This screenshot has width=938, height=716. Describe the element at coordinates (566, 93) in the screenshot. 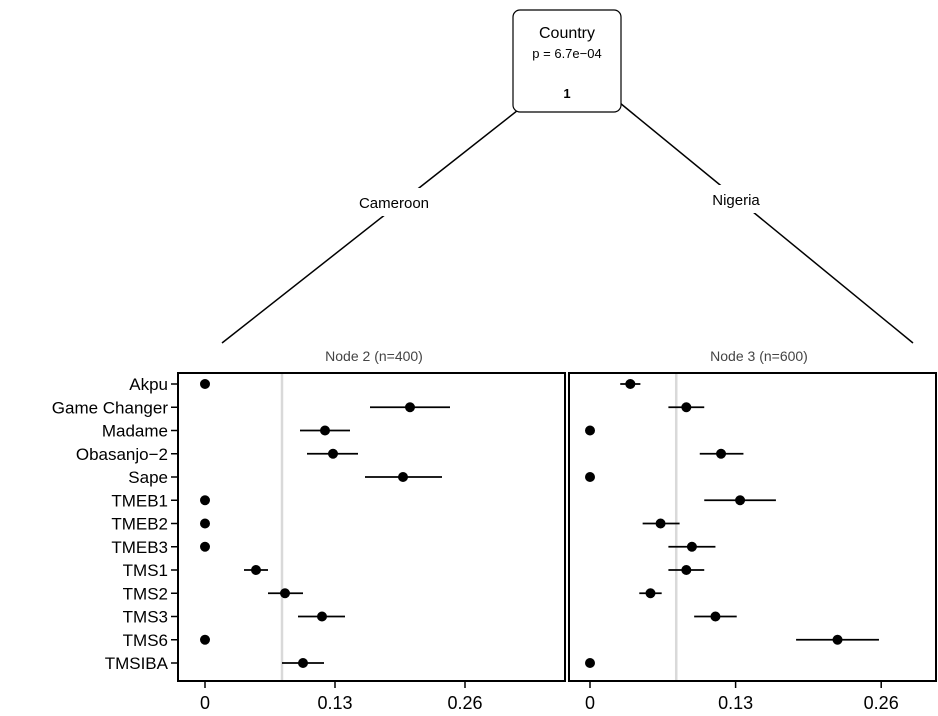

I see `split-node-id: 1` at that location.